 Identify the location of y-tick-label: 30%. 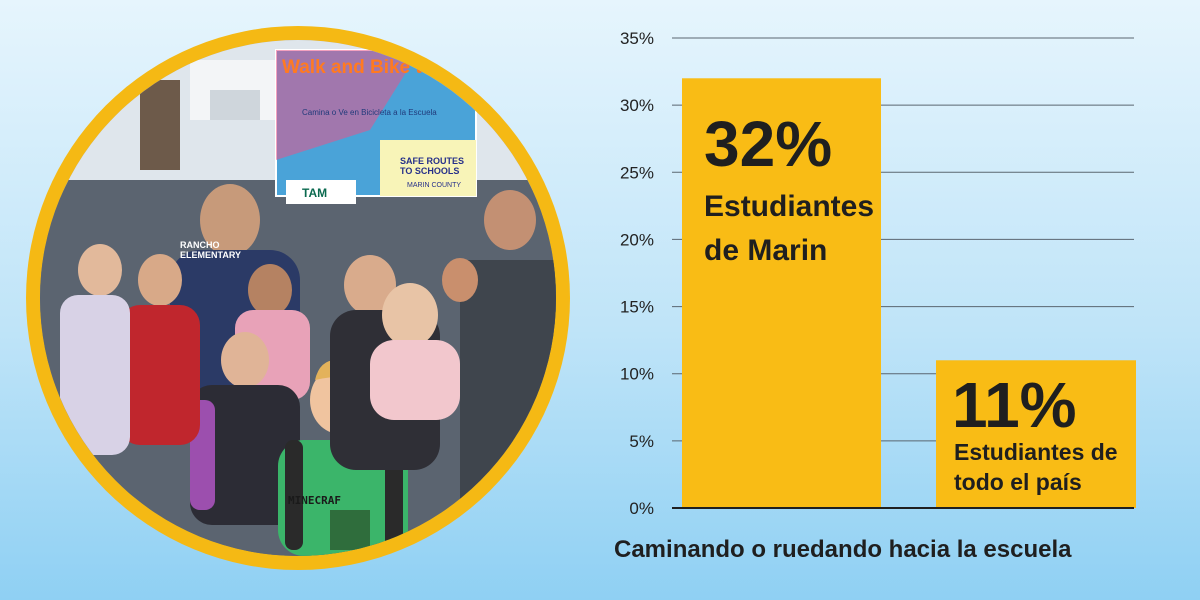
(637, 105).